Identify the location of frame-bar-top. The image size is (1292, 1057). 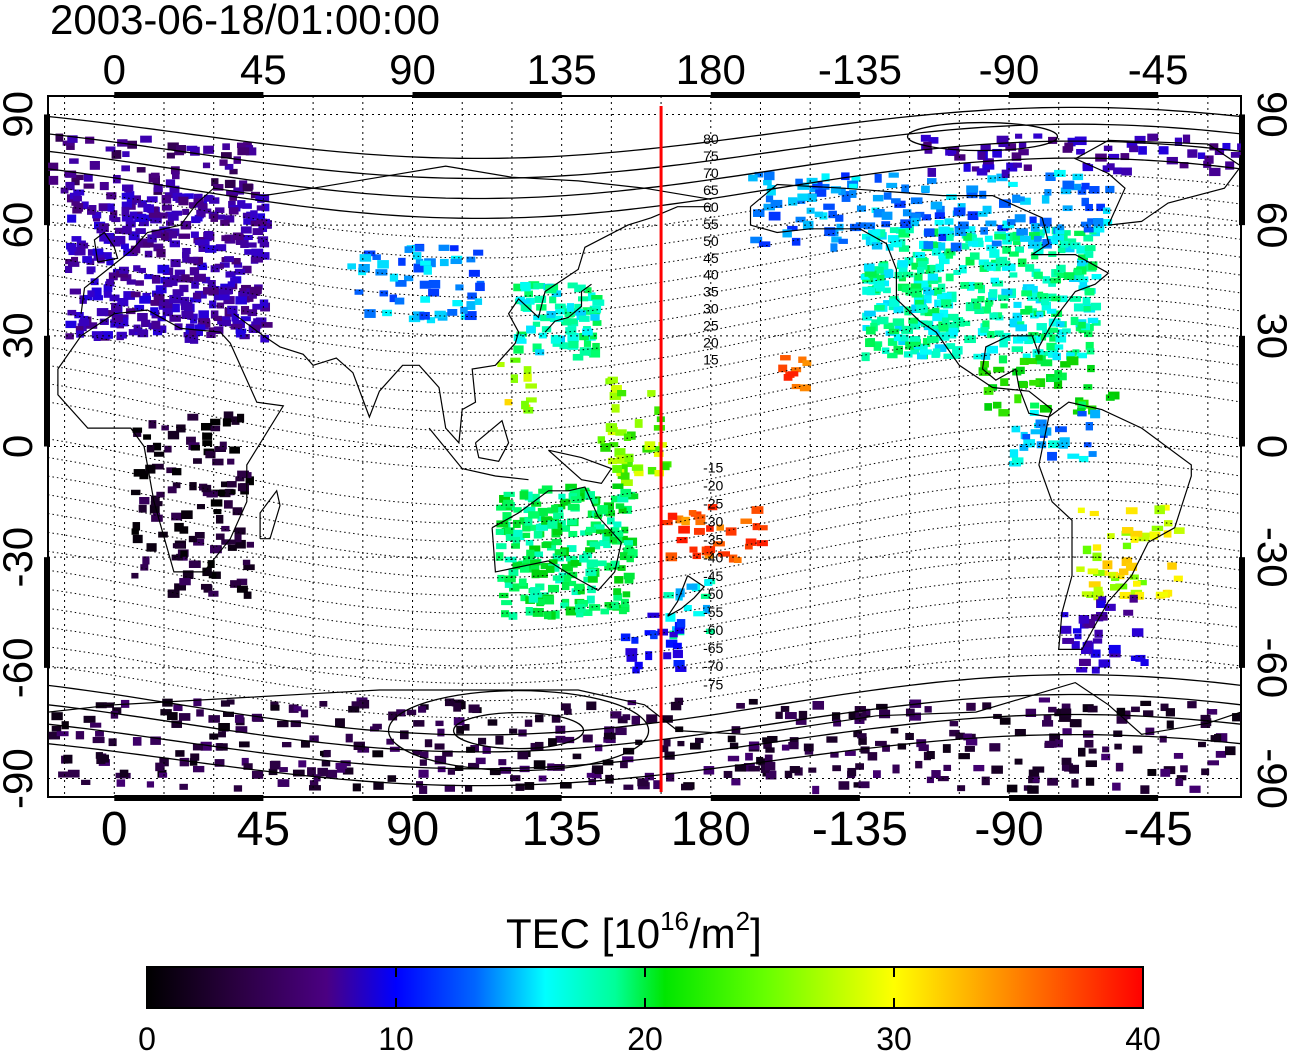
(785, 95).